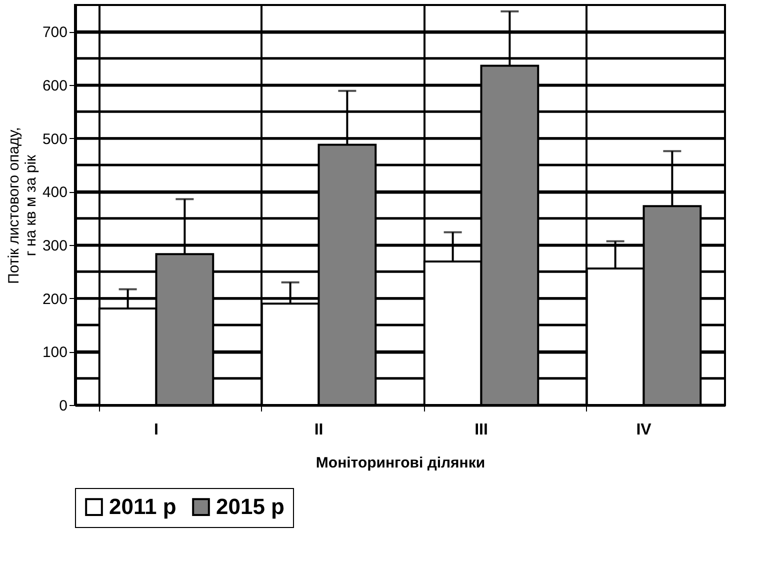 Image resolution: width=771 pixels, height=576 pixels. Describe the element at coordinates (22, 205) in the screenshot. I see `y-axis-title: Потік листового опаду, г на кв м за рік` at that location.